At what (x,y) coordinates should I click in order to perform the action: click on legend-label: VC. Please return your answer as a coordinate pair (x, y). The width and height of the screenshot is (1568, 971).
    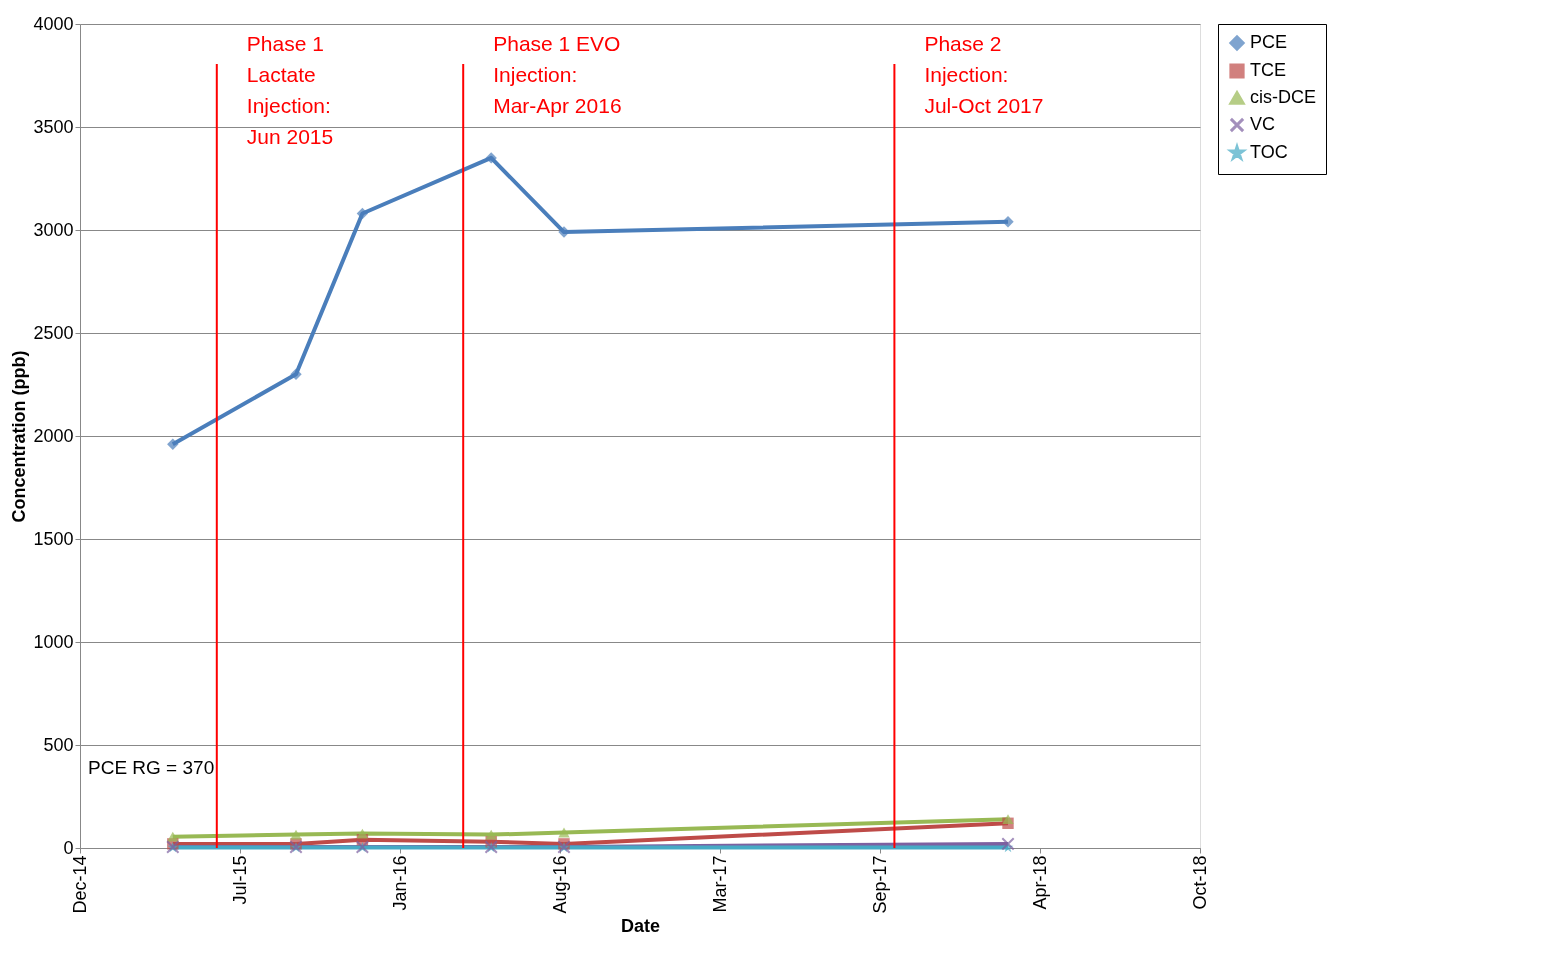
    Looking at the image, I should click on (1263, 124).